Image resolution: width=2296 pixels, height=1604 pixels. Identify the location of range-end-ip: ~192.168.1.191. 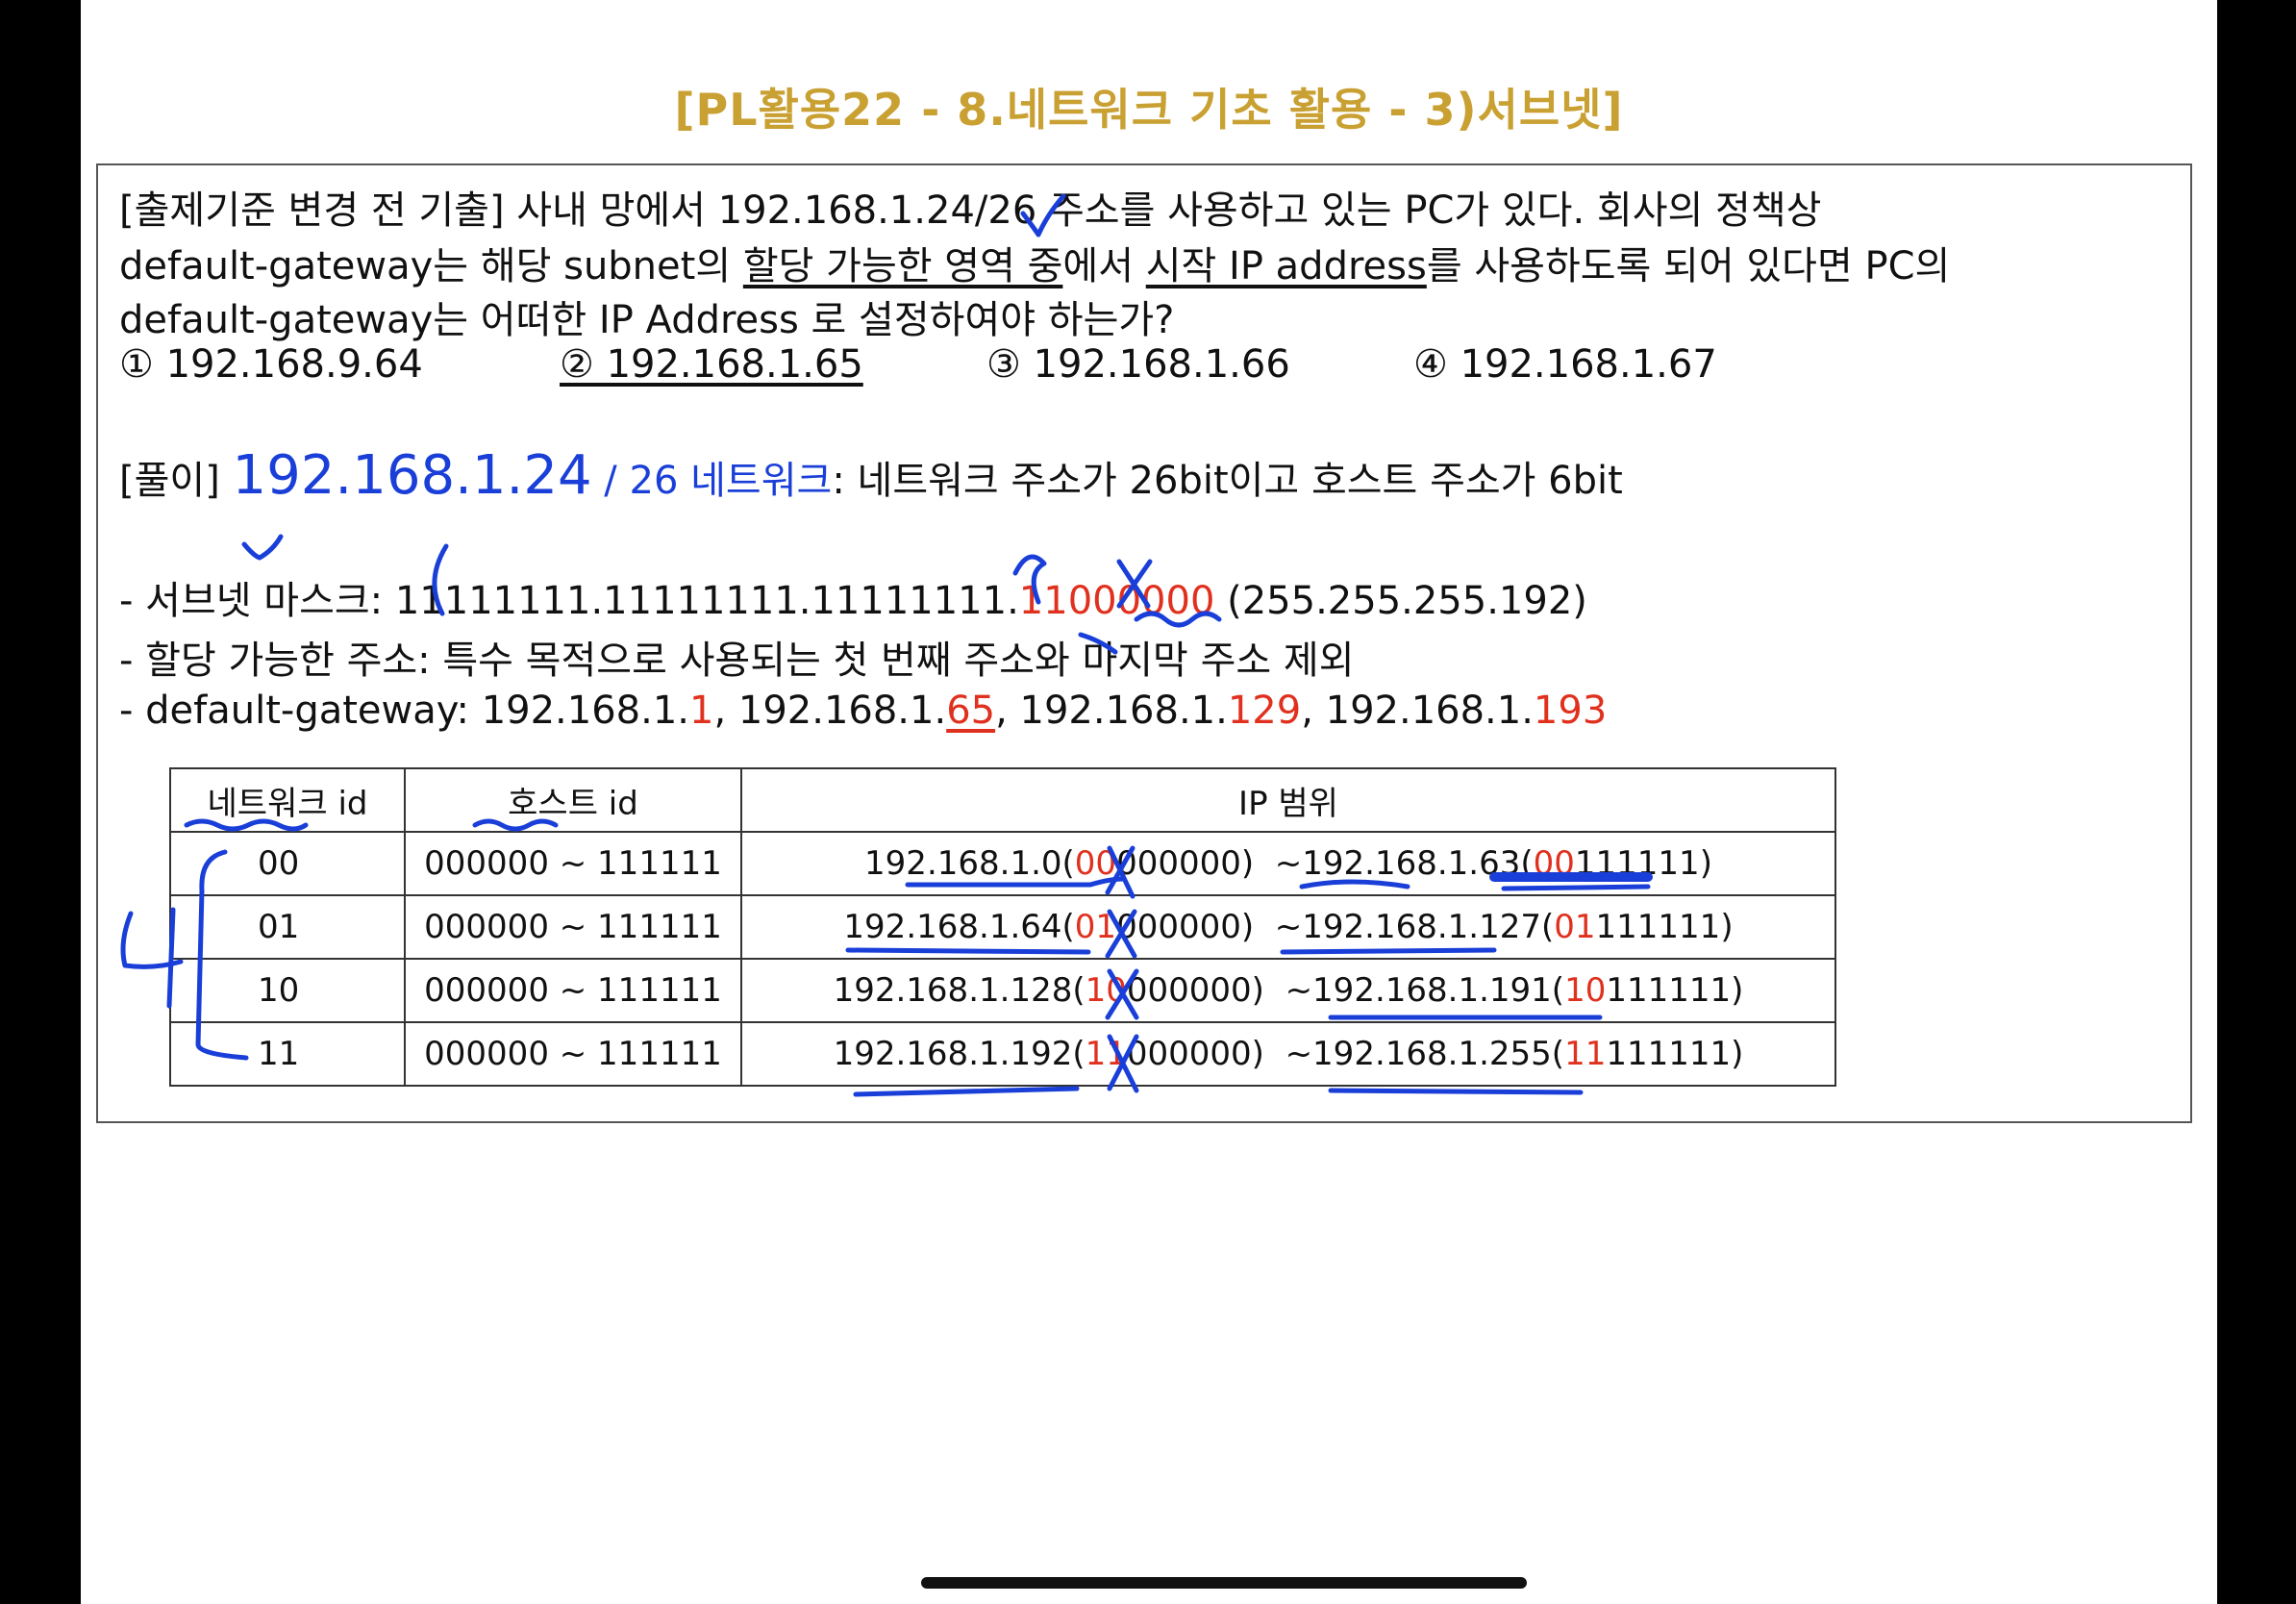
(1418, 990).